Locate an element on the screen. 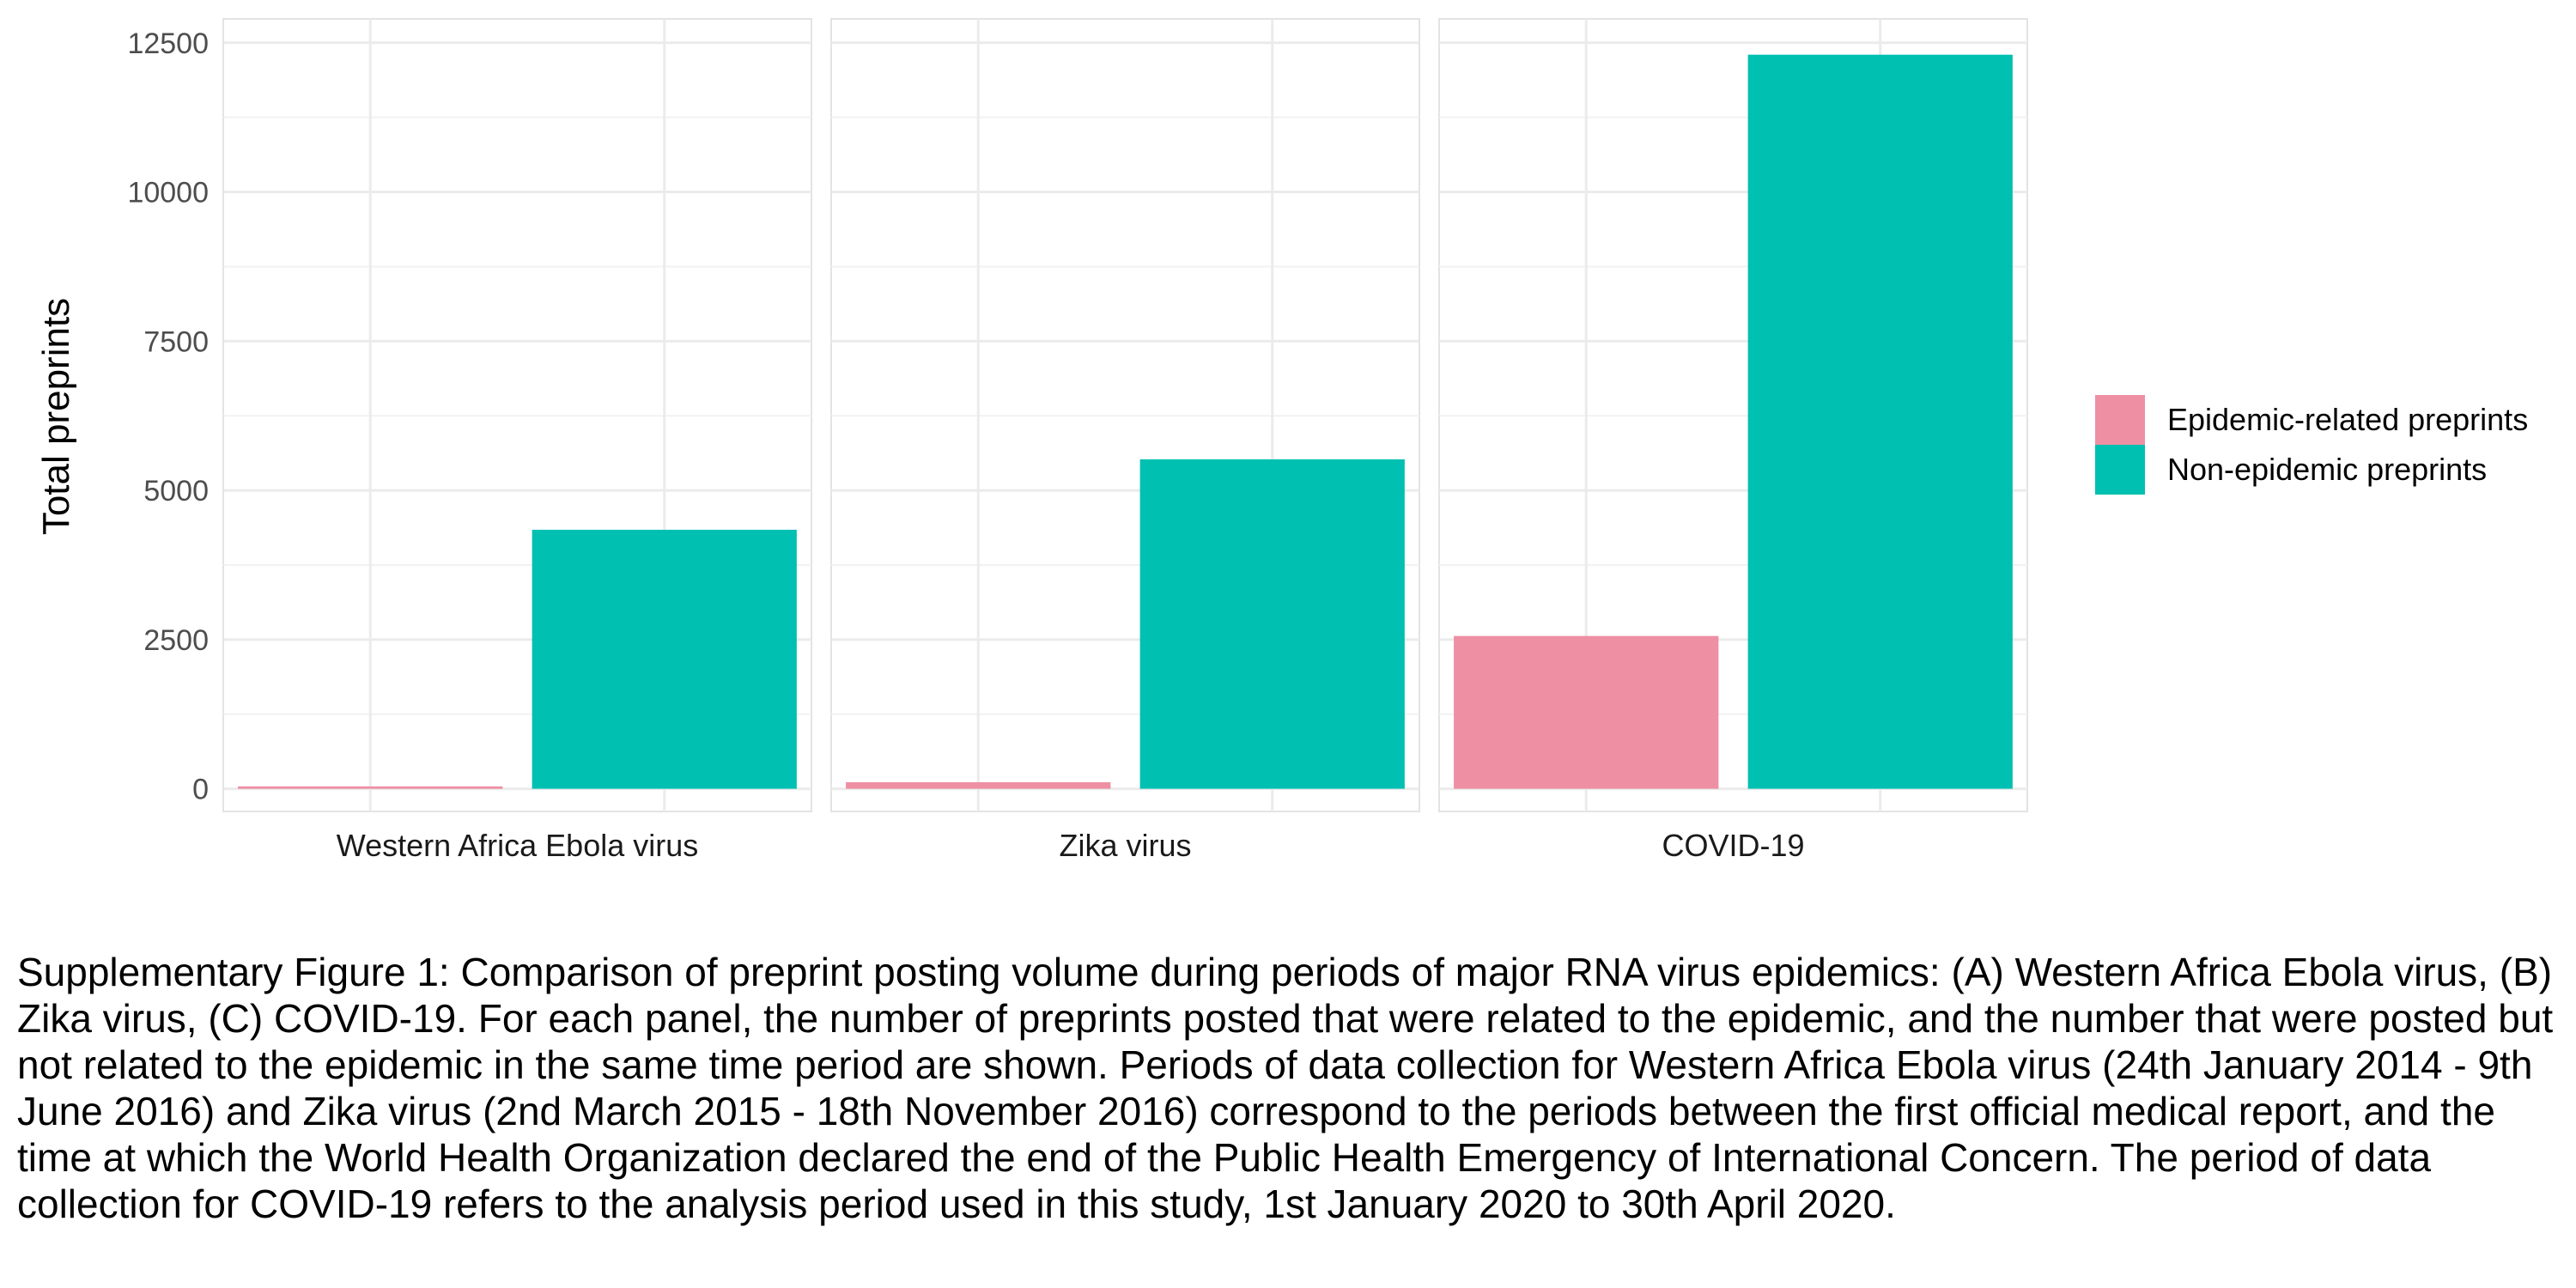 This screenshot has height=1288, width=2576. panel-label: COVID-19 is located at coordinates (1733, 843).